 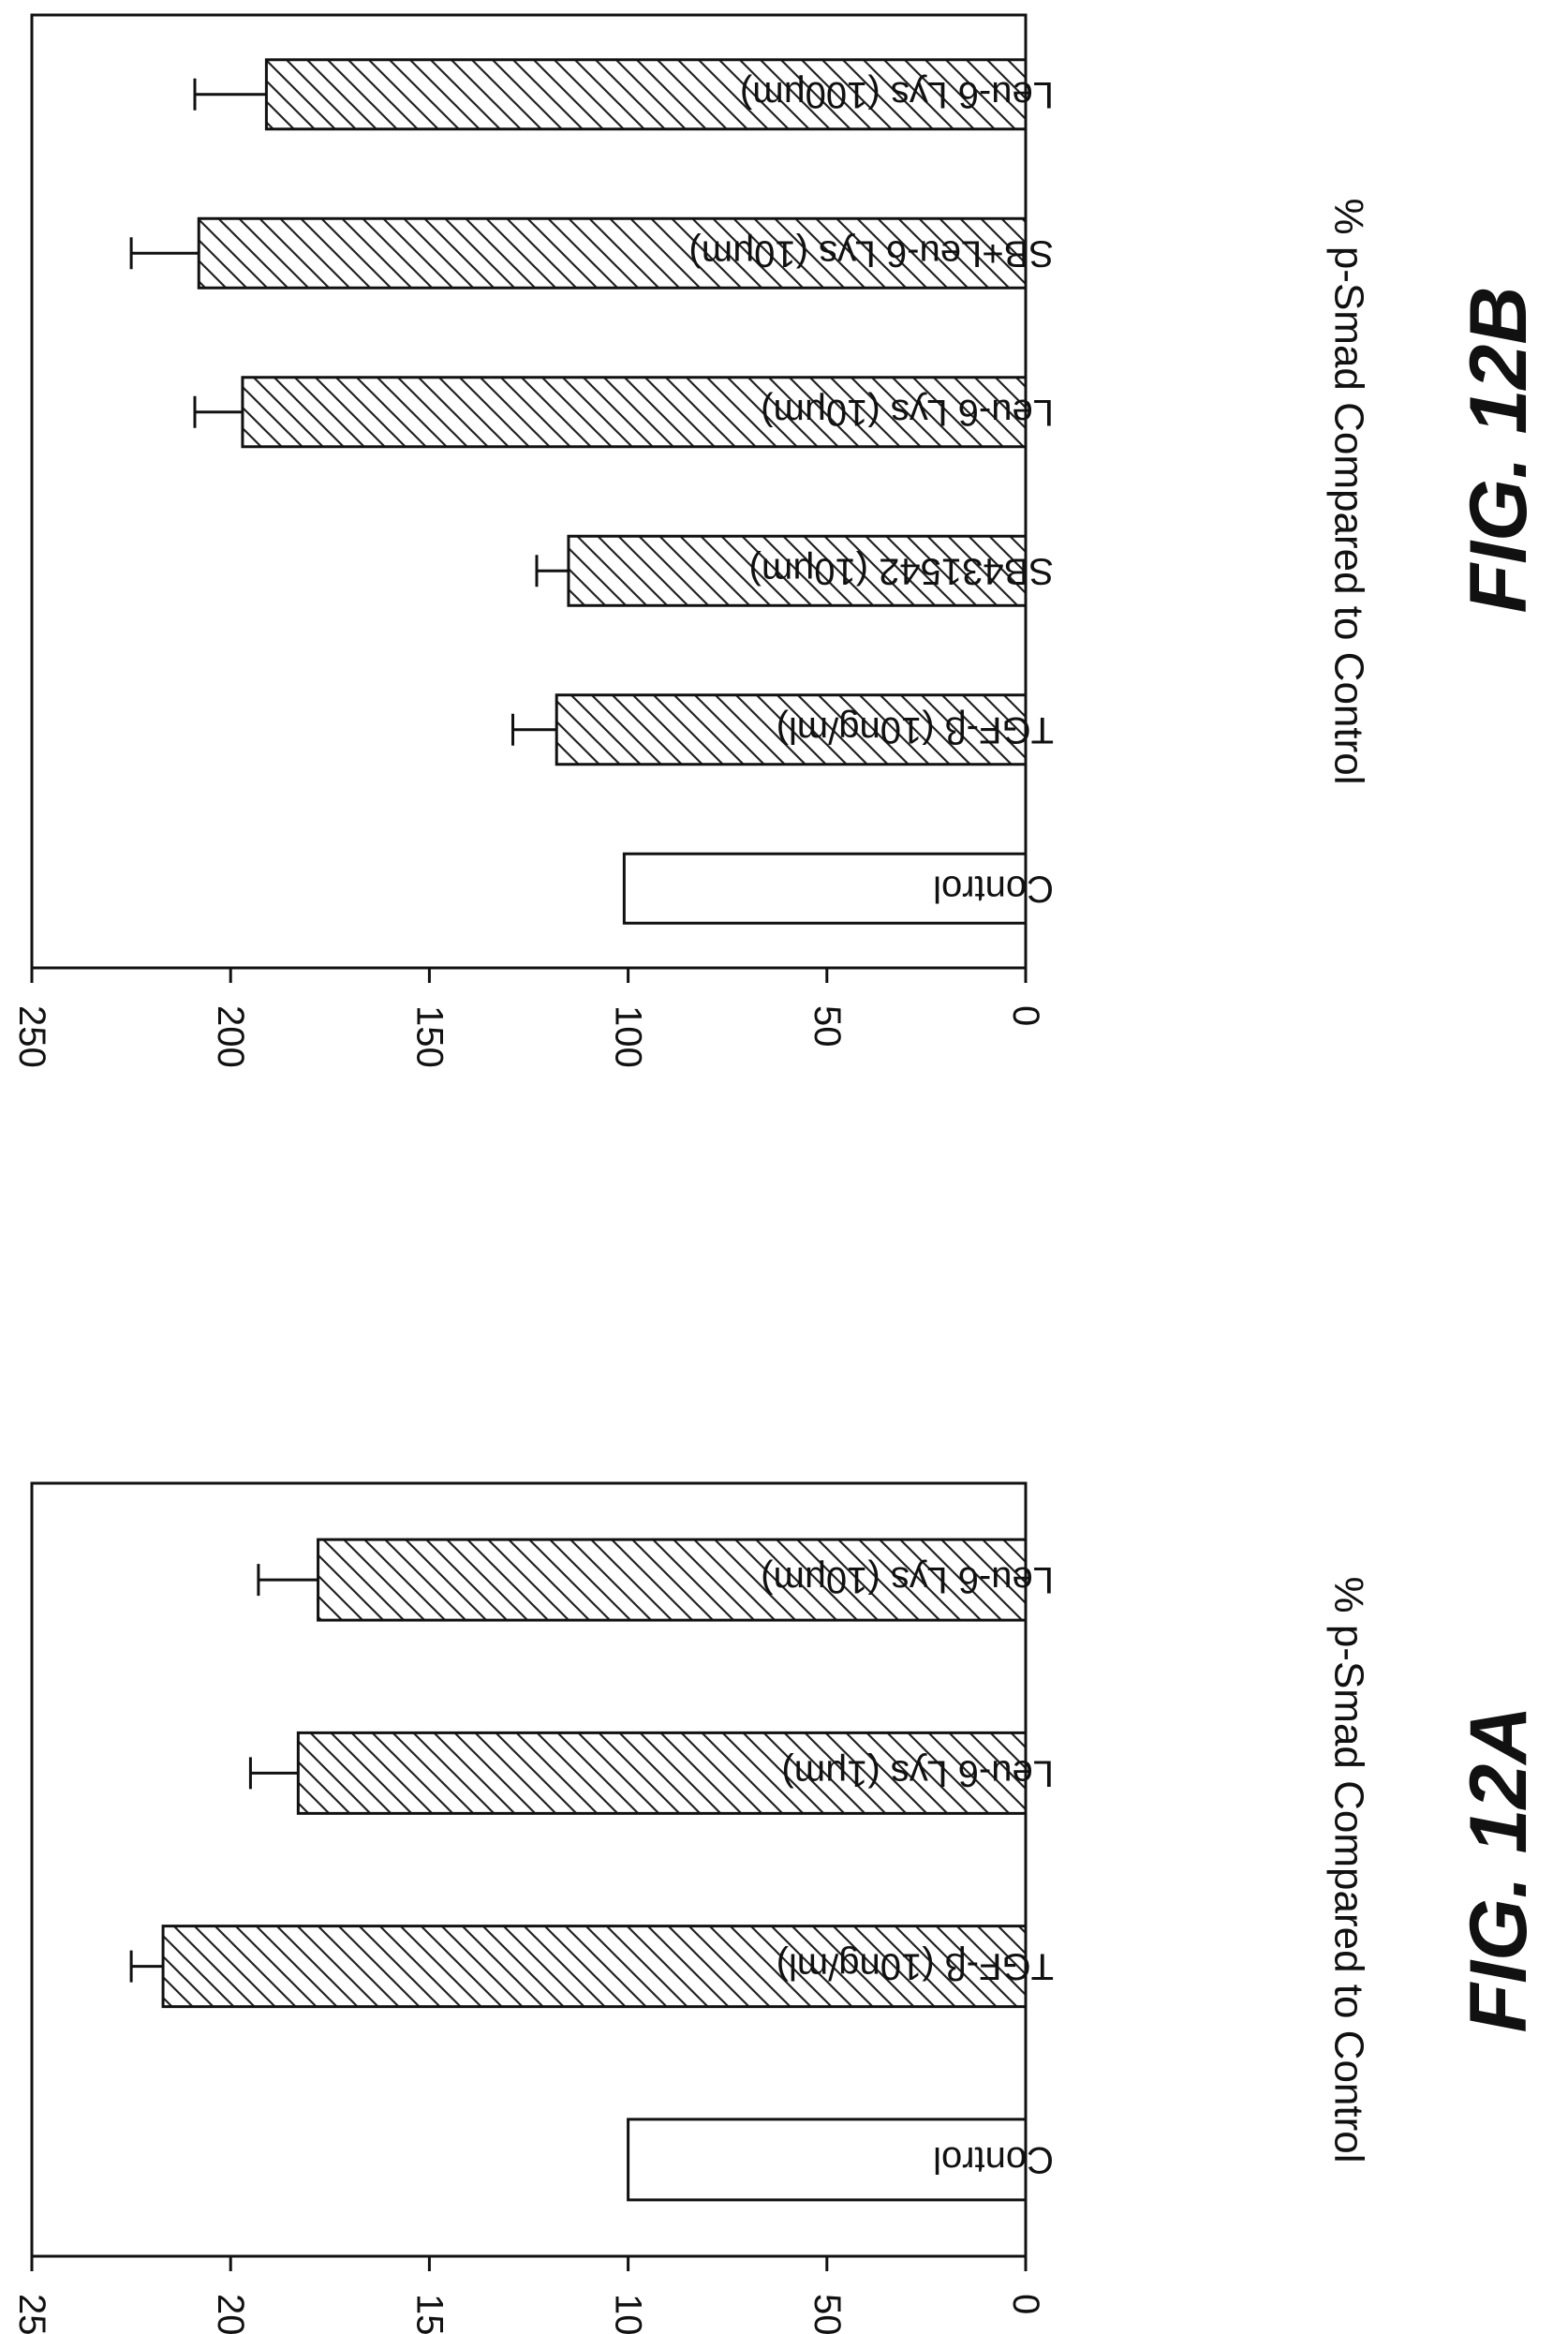 I want to click on category-label: Leu-6 Lys (1μm), so click(x=917, y=1772).